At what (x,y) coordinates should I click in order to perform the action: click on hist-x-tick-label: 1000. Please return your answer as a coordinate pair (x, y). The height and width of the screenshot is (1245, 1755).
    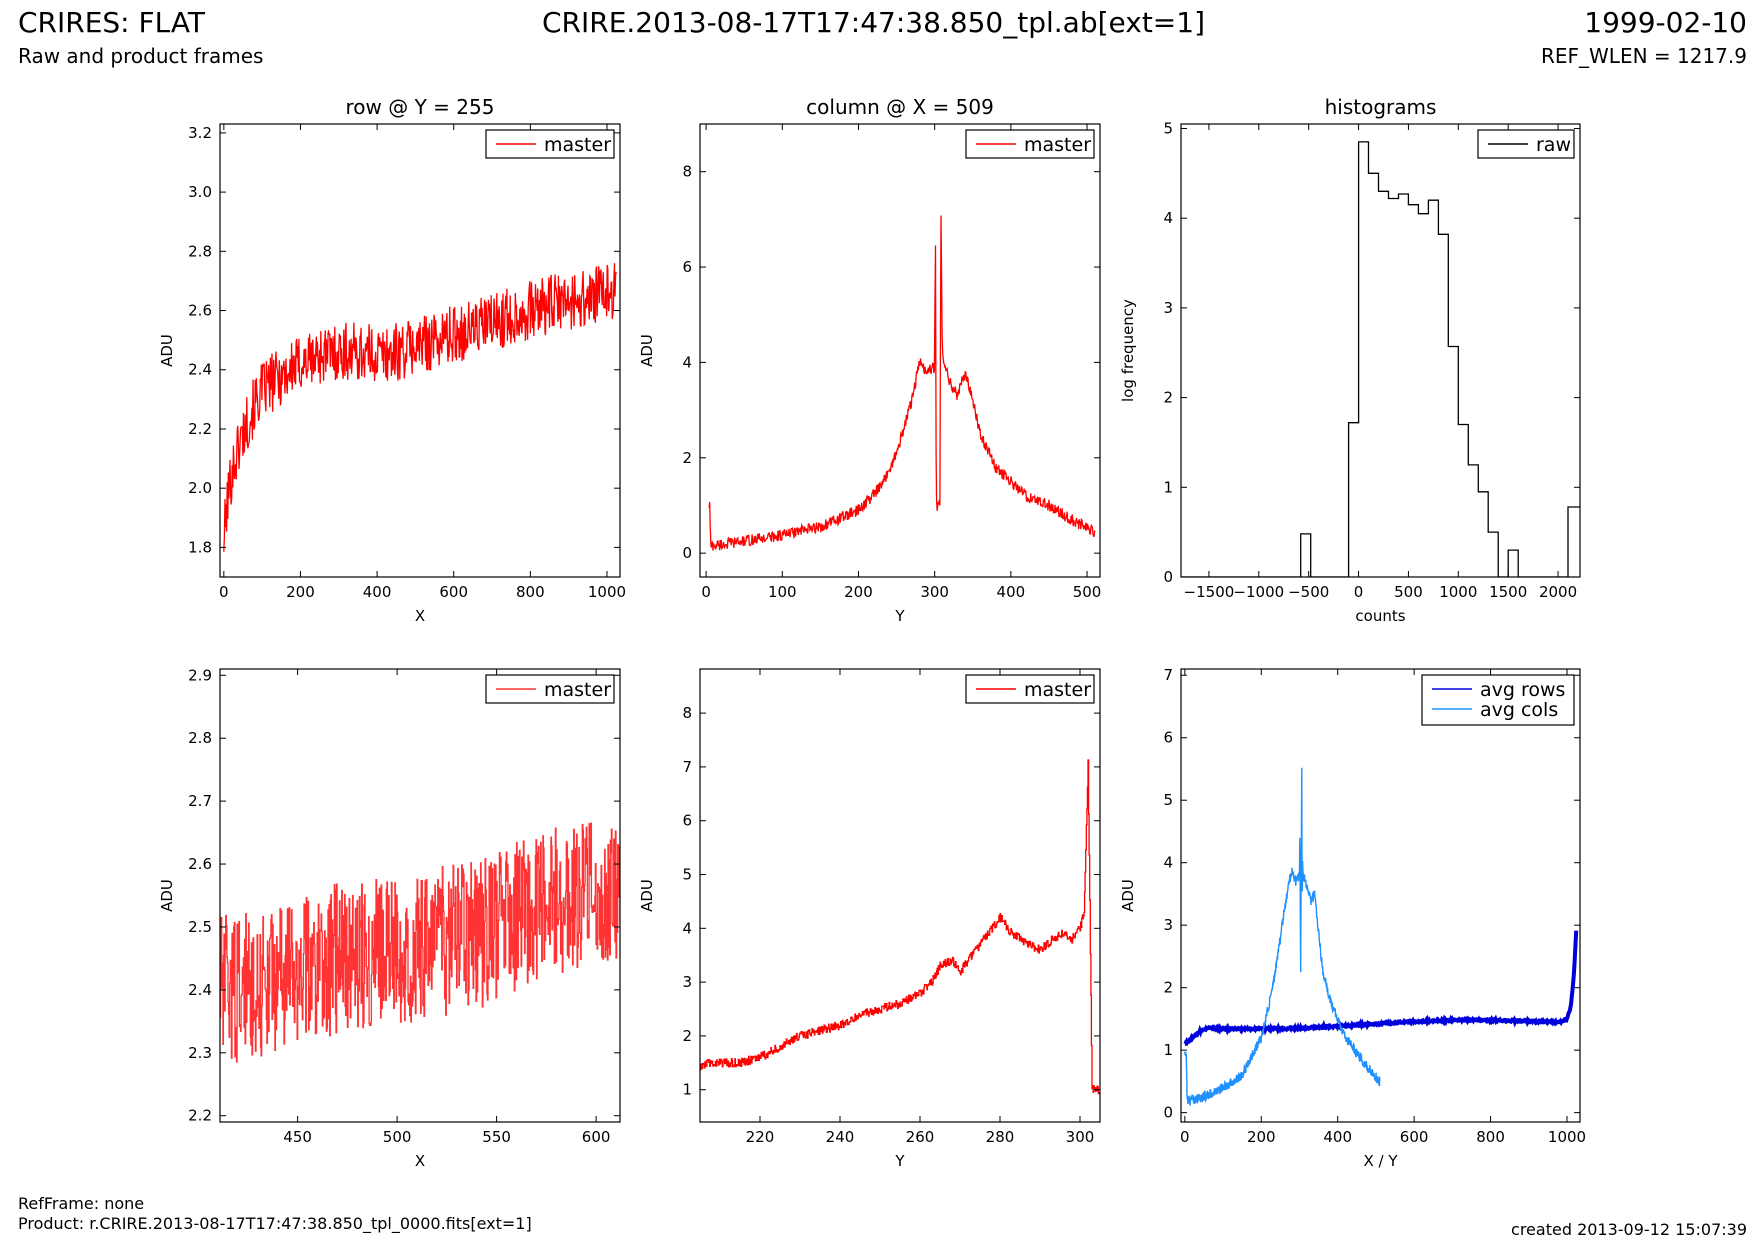
    Looking at the image, I should click on (1458, 592).